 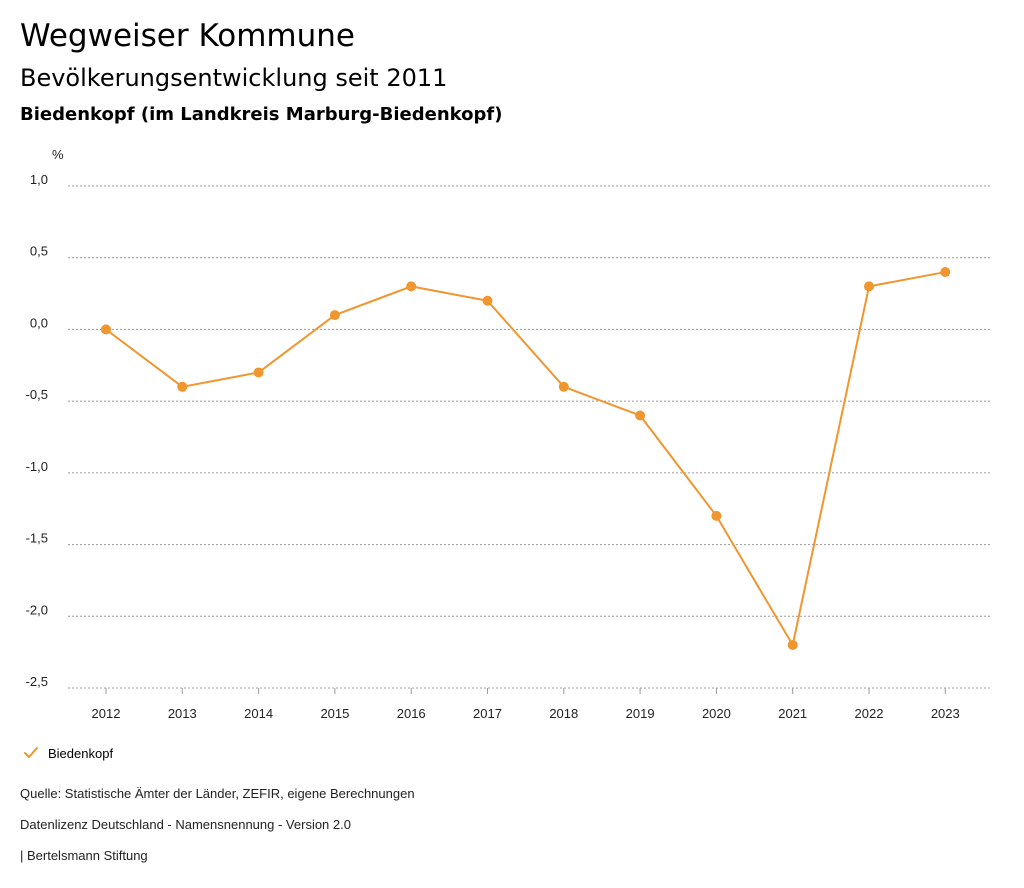 I want to click on y-tick-label: 1,0, so click(x=39, y=179).